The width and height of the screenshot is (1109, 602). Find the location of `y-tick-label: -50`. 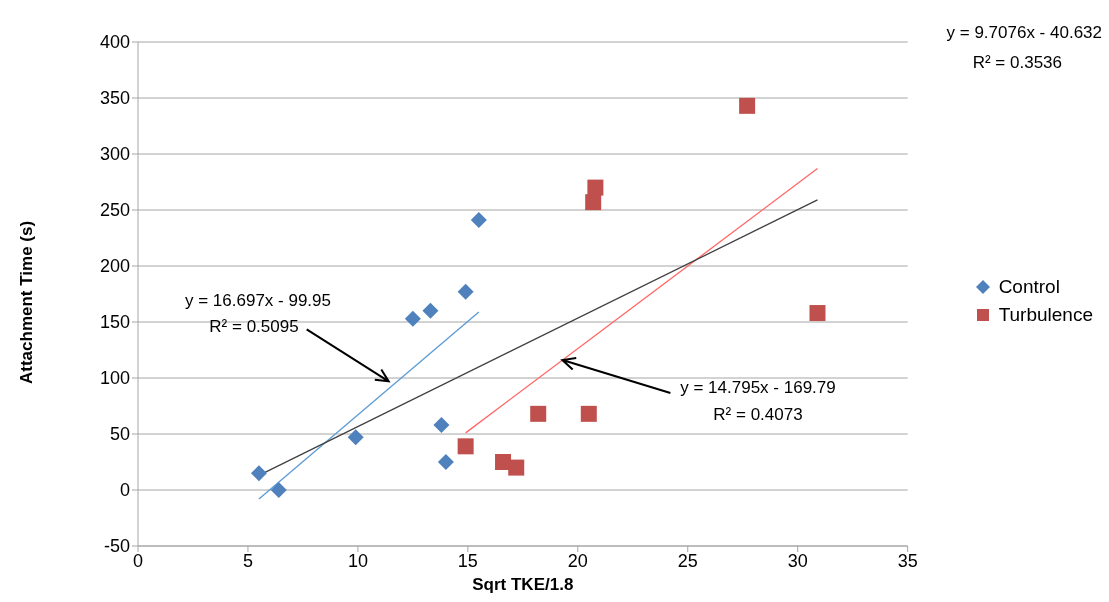

y-tick-label: -50 is located at coordinates (116, 546).